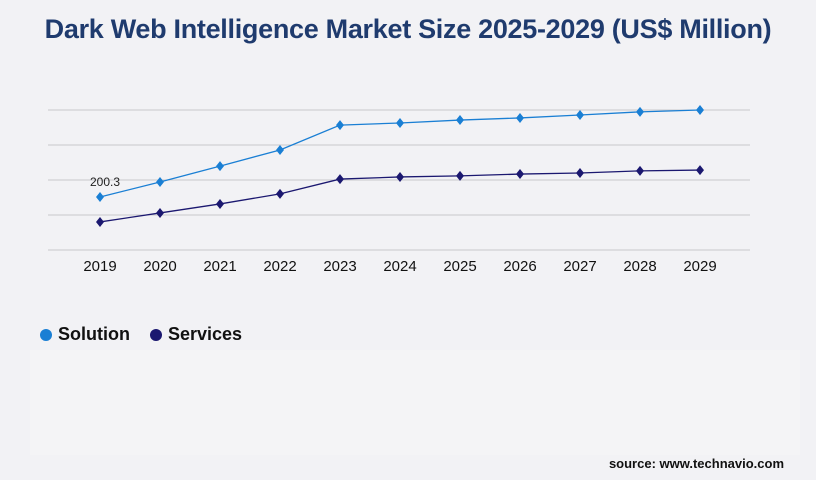 This screenshot has width=816, height=480. I want to click on x-tick-label: 2021, so click(219, 266).